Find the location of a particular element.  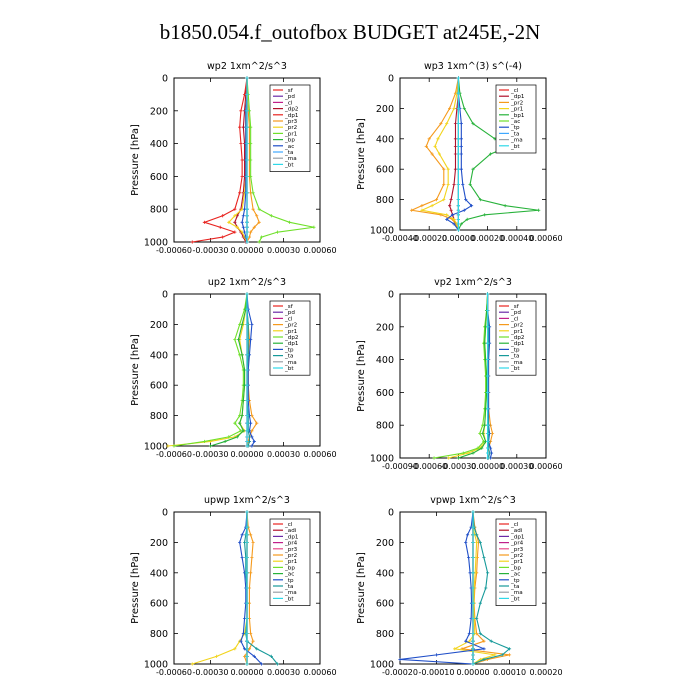

x-tick-label: -0.00010 is located at coordinates (437, 672).